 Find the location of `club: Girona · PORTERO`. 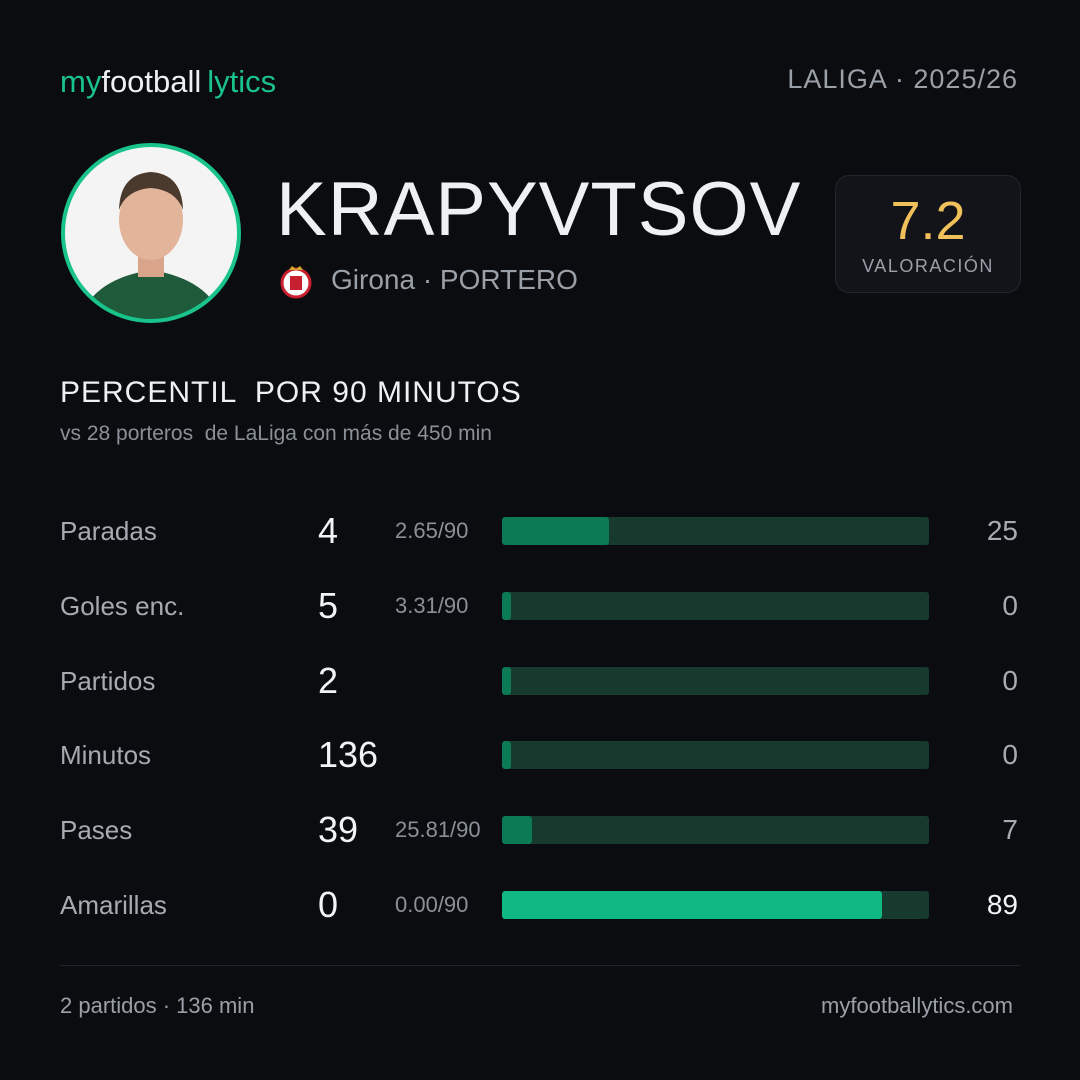

club: Girona · PORTERO is located at coordinates (454, 279).